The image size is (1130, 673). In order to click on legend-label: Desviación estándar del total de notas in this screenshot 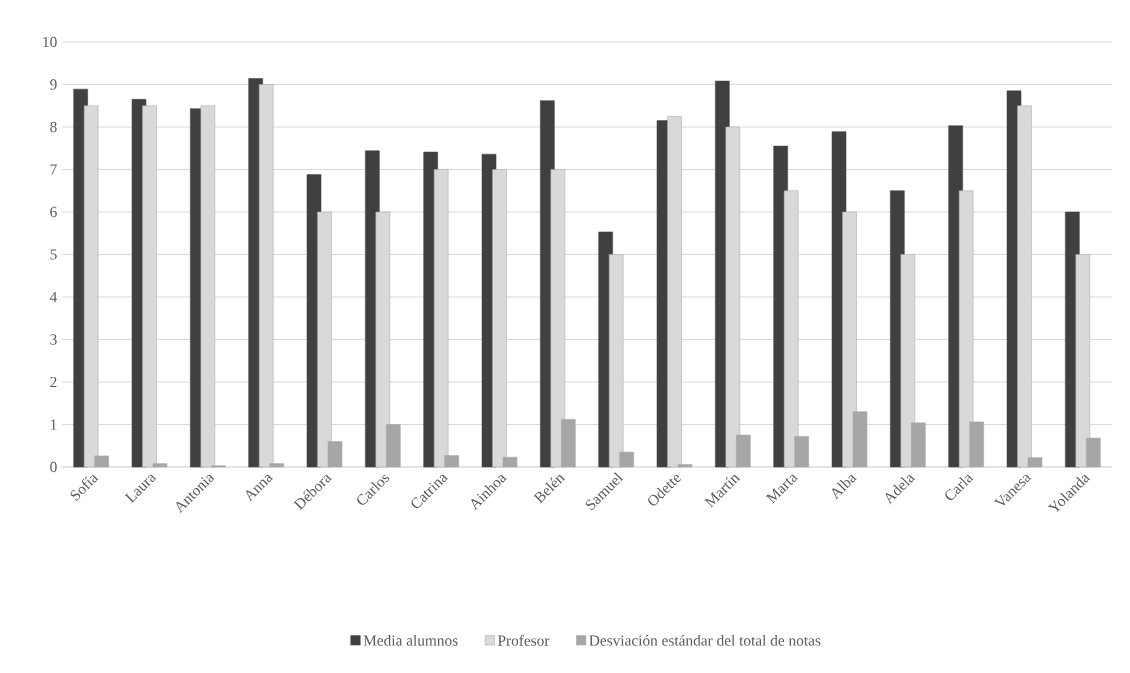, I will do `click(705, 640)`.